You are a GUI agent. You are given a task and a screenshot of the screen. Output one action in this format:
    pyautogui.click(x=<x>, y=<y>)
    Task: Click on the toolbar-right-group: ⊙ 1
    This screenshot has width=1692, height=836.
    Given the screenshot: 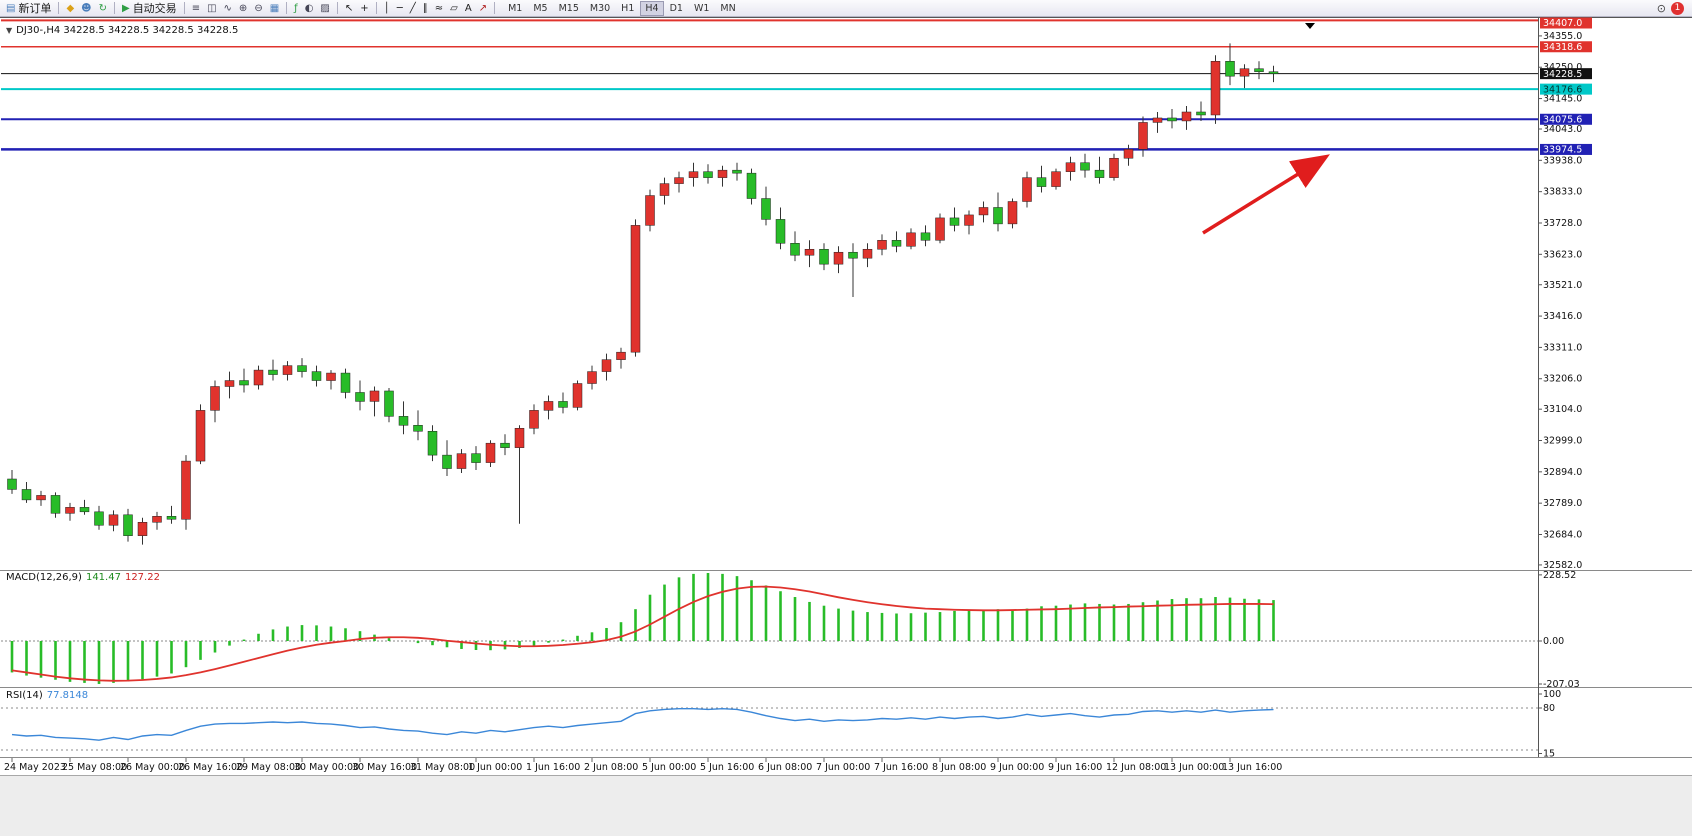 What is the action you would take?
    pyautogui.click(x=1672, y=8)
    